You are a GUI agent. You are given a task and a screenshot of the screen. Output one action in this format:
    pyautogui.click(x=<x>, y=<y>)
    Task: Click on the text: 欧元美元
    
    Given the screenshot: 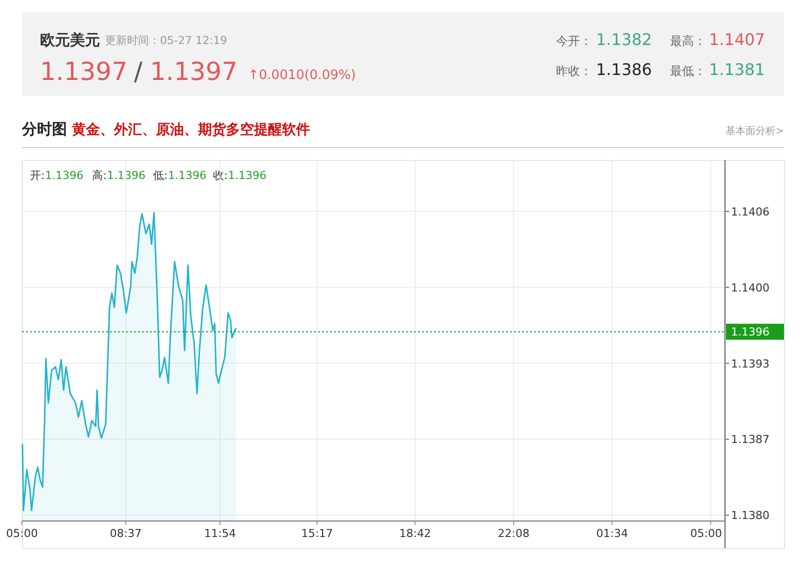 What is the action you would take?
    pyautogui.click(x=70, y=40)
    